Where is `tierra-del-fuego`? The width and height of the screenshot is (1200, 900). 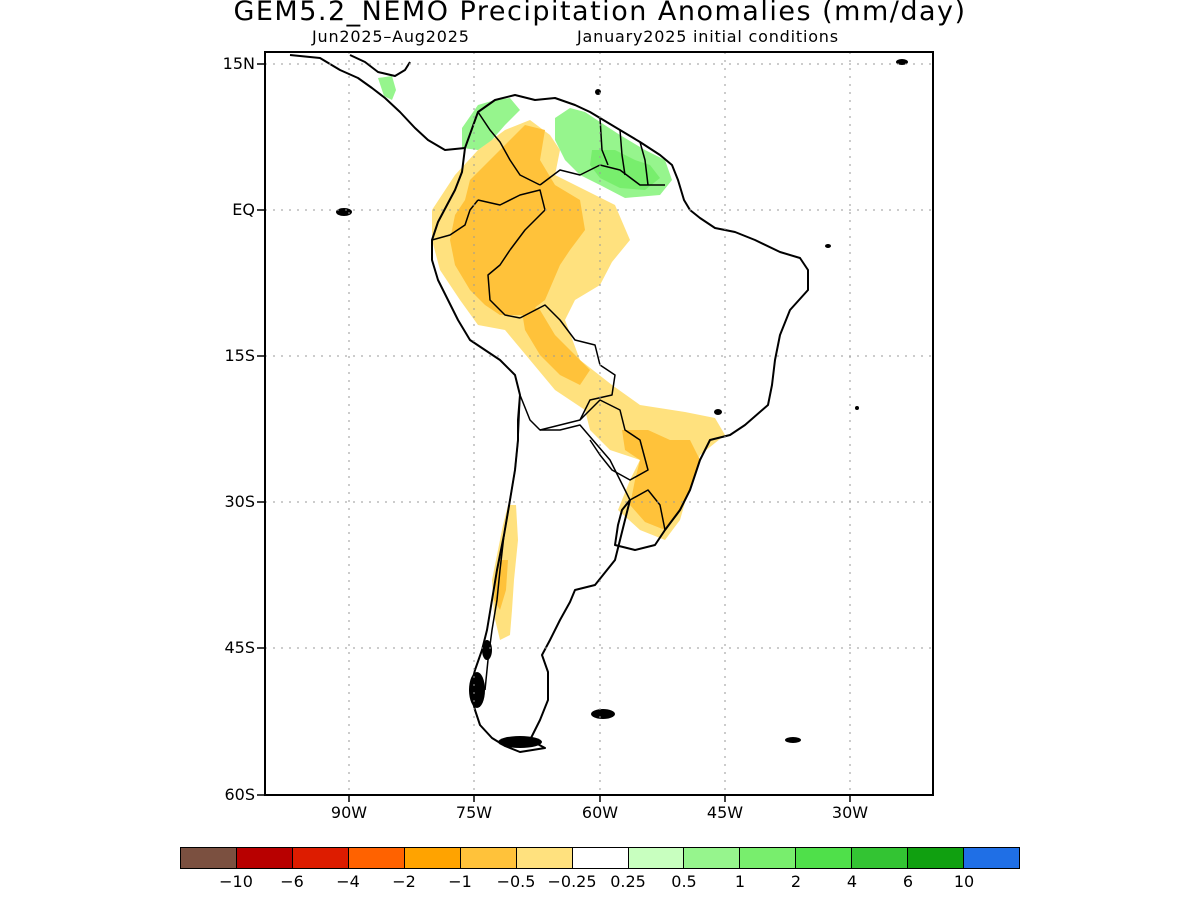
tierra-del-fuego is located at coordinates (520, 742).